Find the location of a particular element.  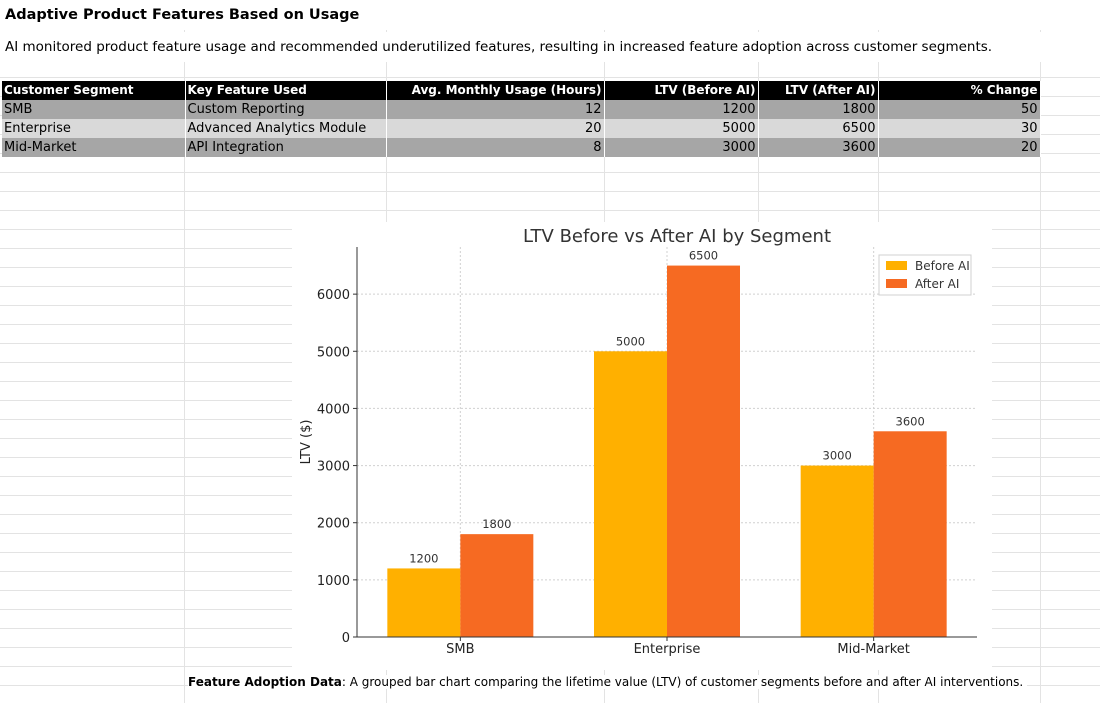

table-cell: 30 is located at coordinates (959, 128).